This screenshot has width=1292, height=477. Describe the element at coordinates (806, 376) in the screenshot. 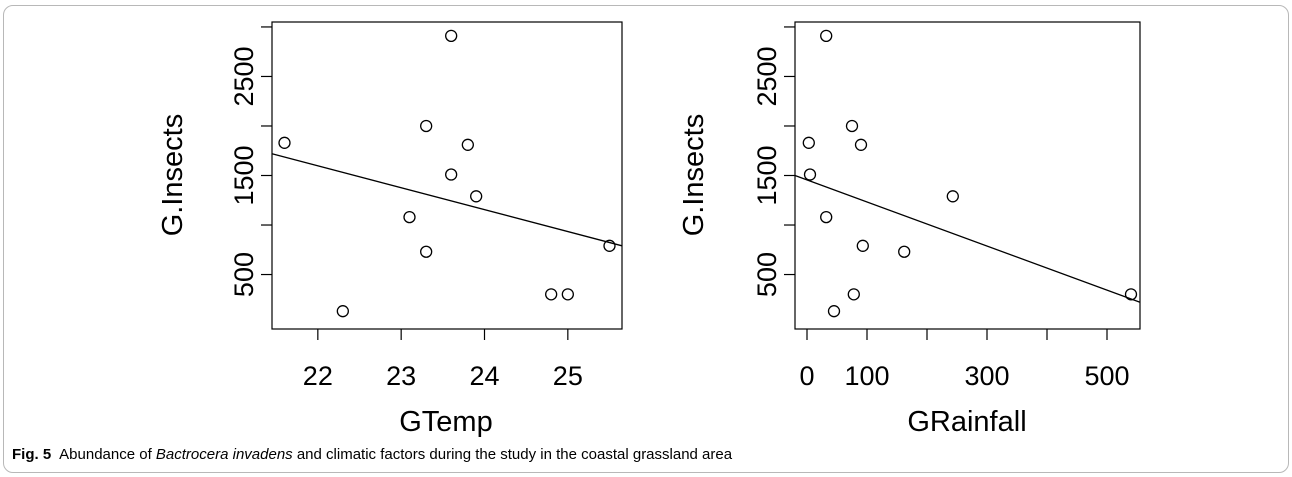

I see `x-tick-label: 0` at that location.